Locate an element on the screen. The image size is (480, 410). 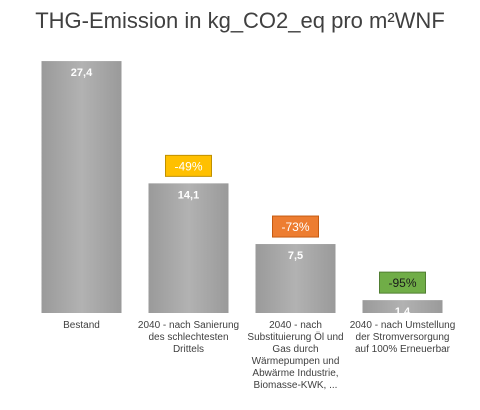
category-label-0: Bestand is located at coordinates (81, 325).